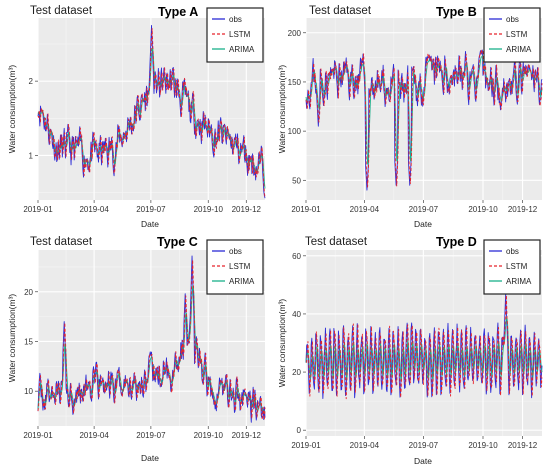  I want to click on panel-title: Type C, so click(177, 242).